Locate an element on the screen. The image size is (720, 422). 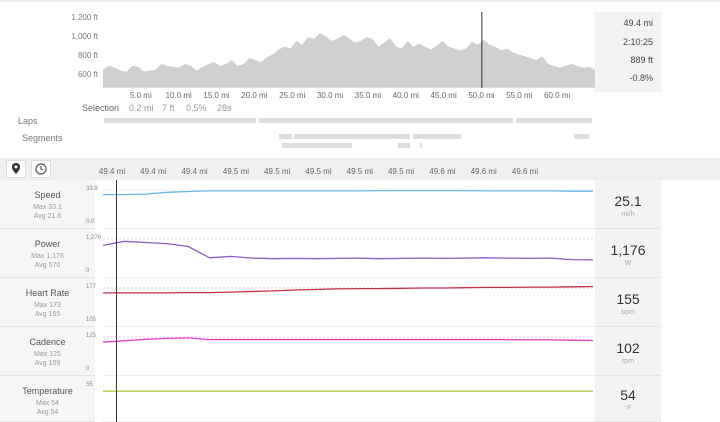
metric-avg: Avg 21.6 is located at coordinates (47, 216).